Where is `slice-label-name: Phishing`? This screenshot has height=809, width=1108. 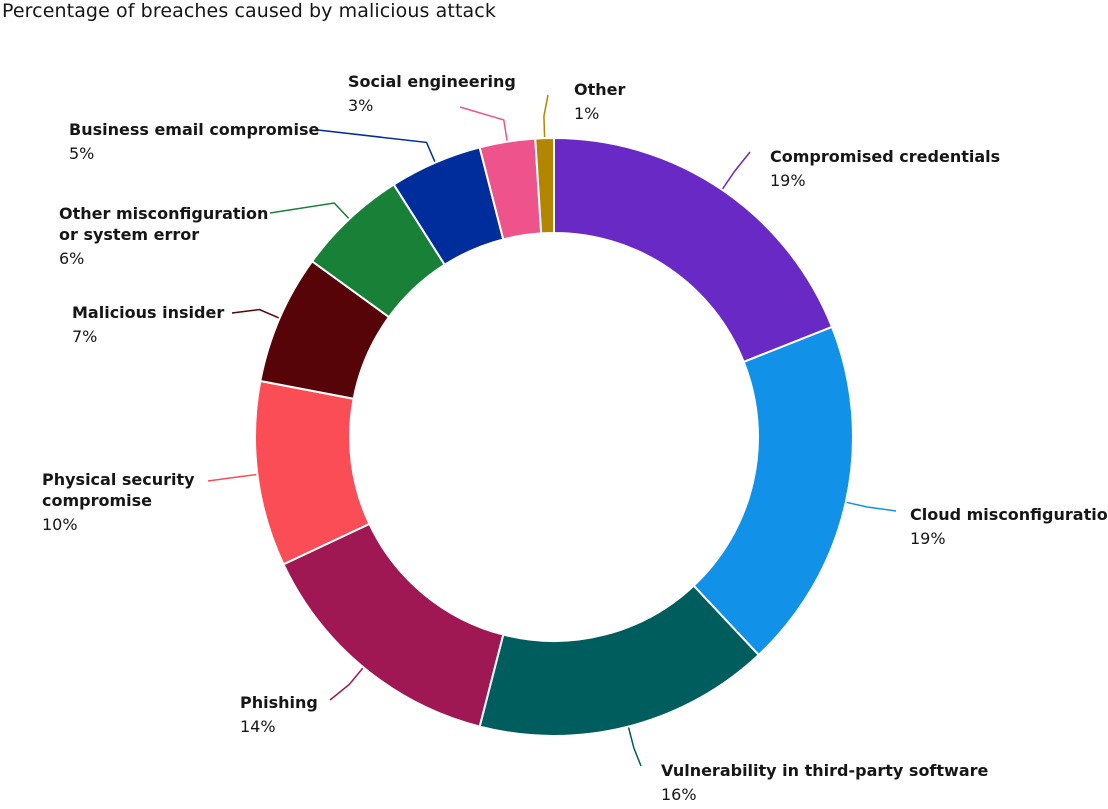
slice-label-name: Phishing is located at coordinates (279, 702).